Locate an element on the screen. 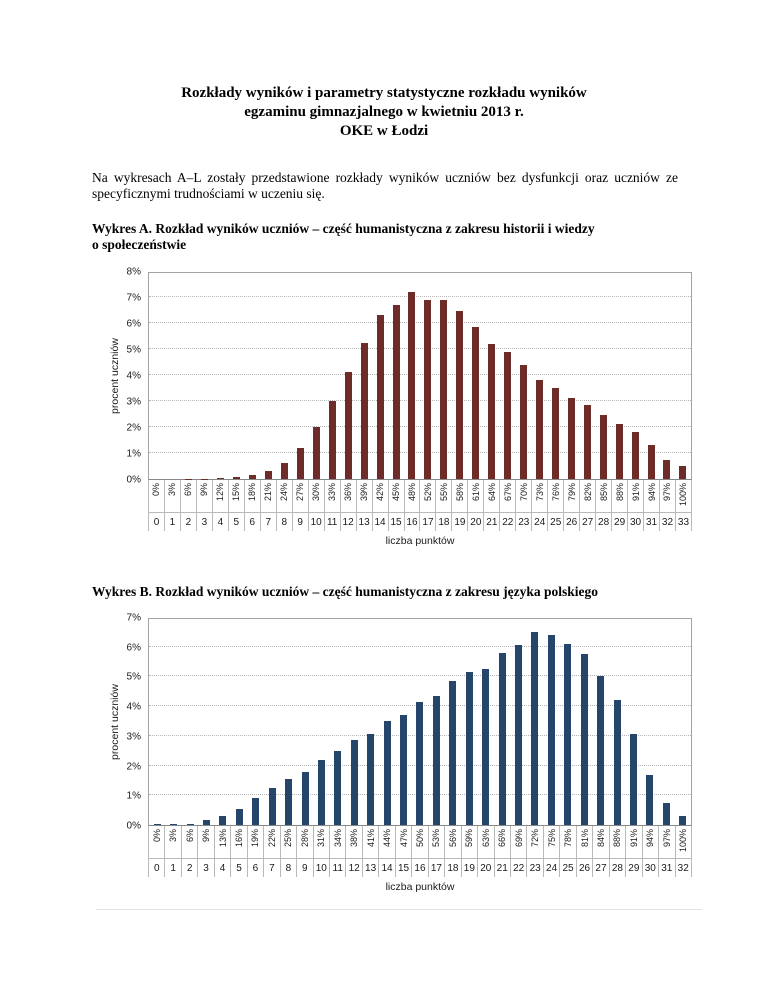 This screenshot has height=994, width=768. x-percent-label: 18% is located at coordinates (252, 492).